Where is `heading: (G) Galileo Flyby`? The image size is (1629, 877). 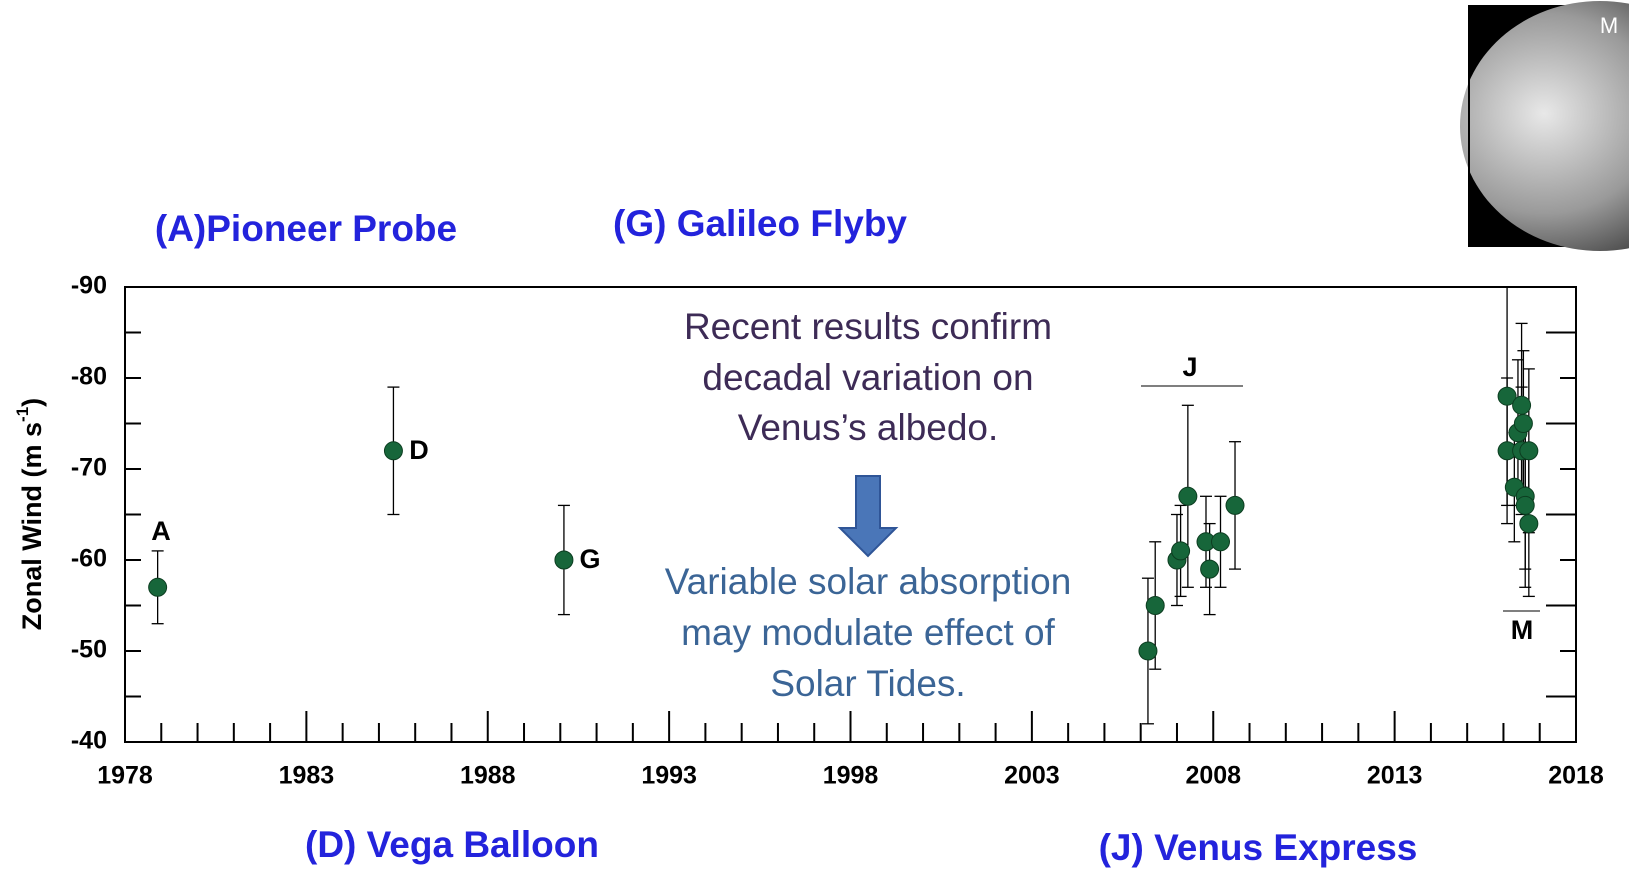 heading: (G) Galileo Flyby is located at coordinates (760, 223).